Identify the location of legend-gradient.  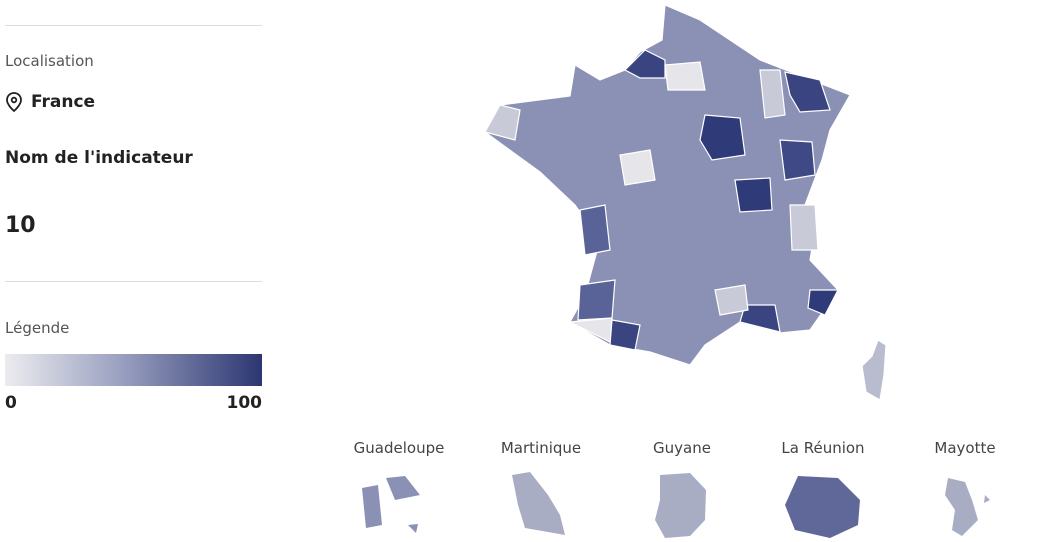
(133, 370).